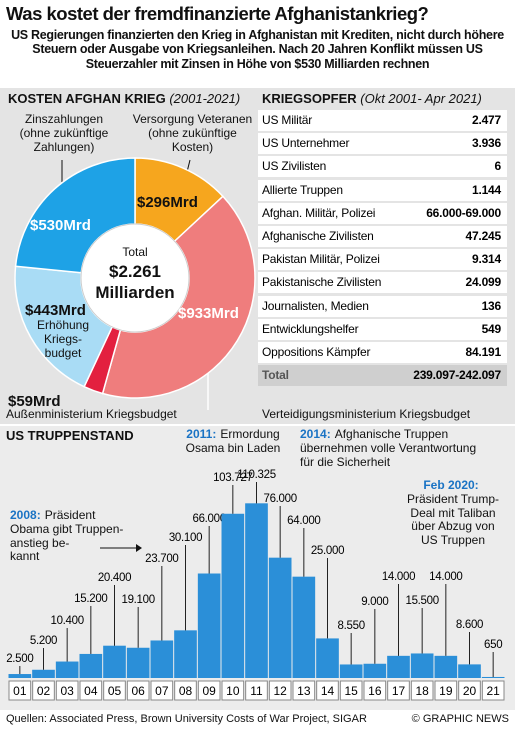 Image resolution: width=515 pixels, height=731 pixels. I want to click on x-tick-label: 11, so click(256, 691).